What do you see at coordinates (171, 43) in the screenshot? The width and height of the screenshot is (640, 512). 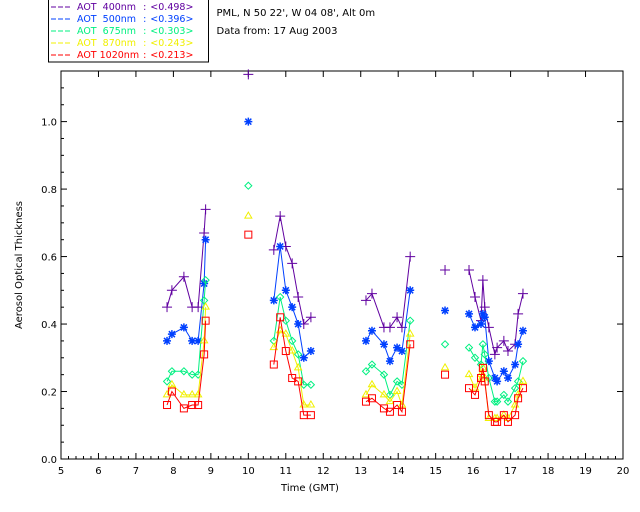 I see `legend-mean: <0.243>` at bounding box center [171, 43].